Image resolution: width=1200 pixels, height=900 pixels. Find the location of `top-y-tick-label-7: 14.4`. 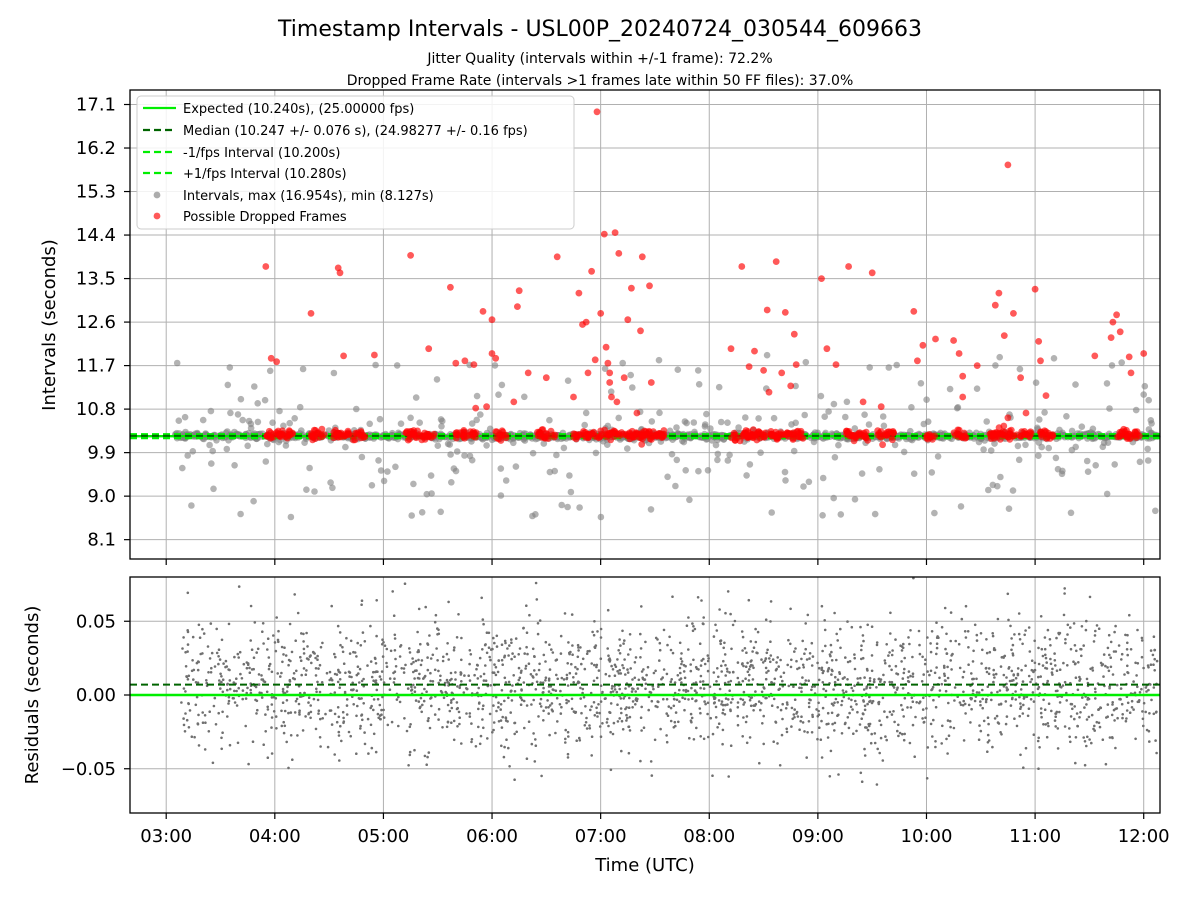

top-y-tick-label-7: 14.4 is located at coordinates (96, 235).